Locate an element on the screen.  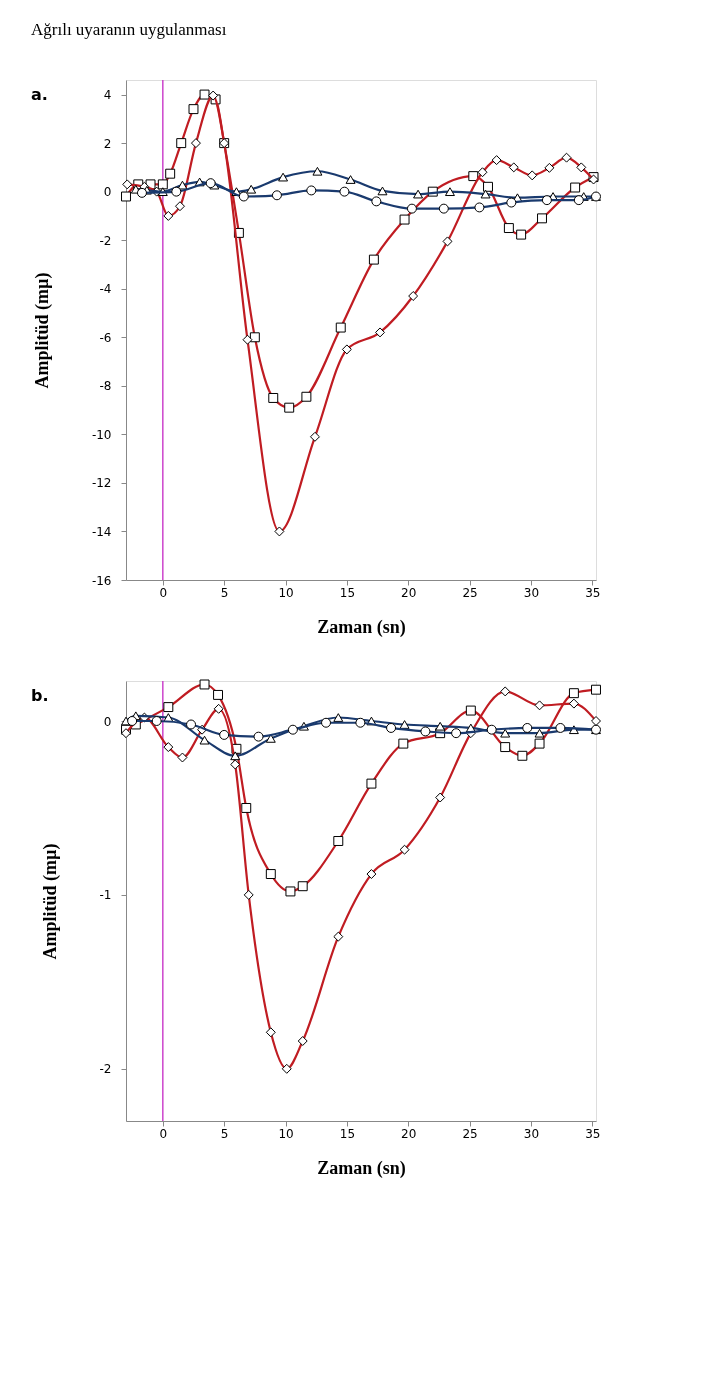
y-tick-label: 2 is located at coordinates (107, 143).